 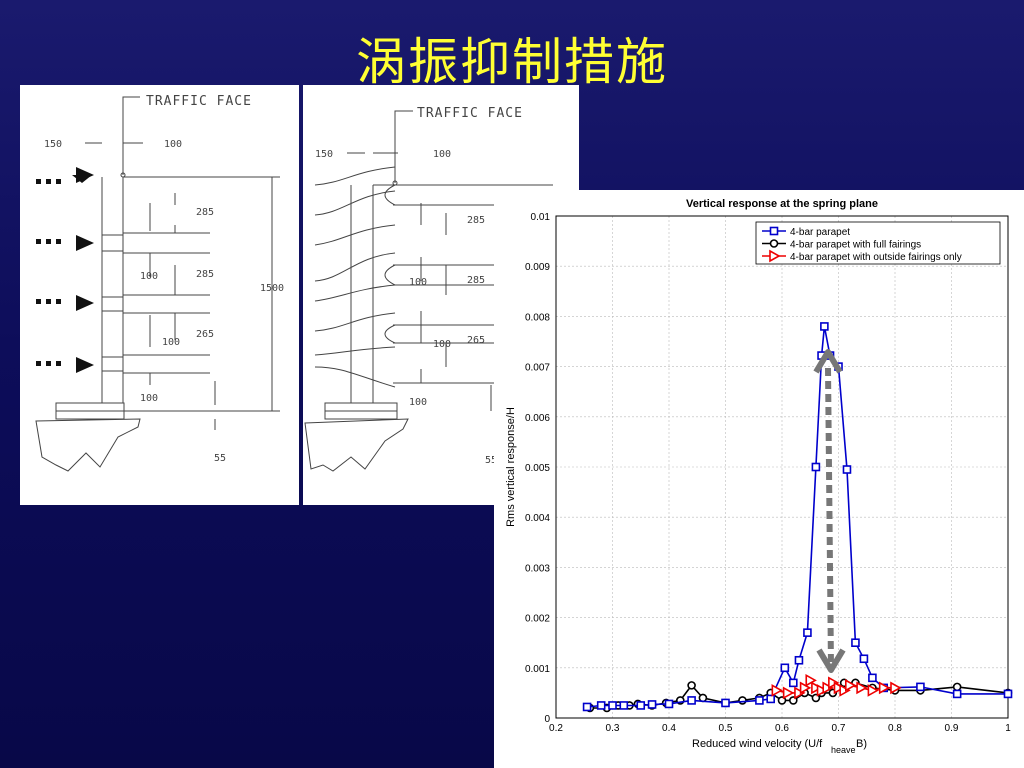 What do you see at coordinates (820, 232) in the screenshot?
I see `legend-label: 4-bar parapet` at bounding box center [820, 232].